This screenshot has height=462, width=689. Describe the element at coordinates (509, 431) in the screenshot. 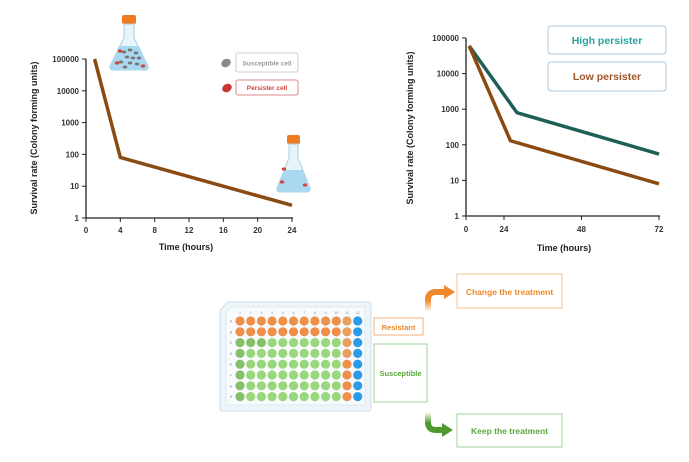

I see `keep-treatment-label: Keep the treatment` at that location.